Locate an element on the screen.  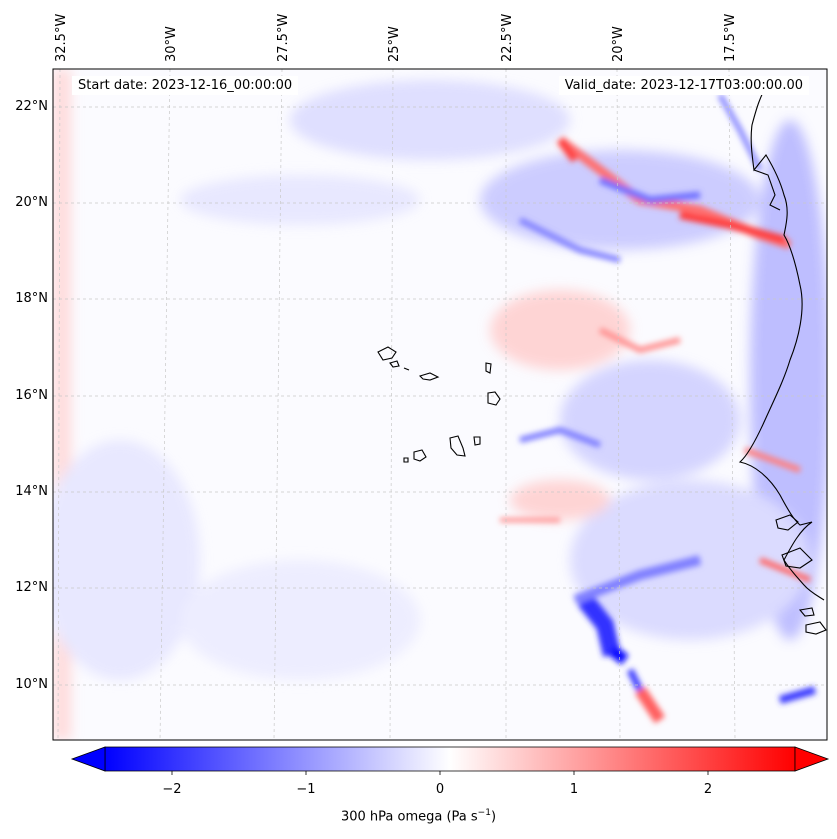
lon-label: 30°W is located at coordinates (171, 44).